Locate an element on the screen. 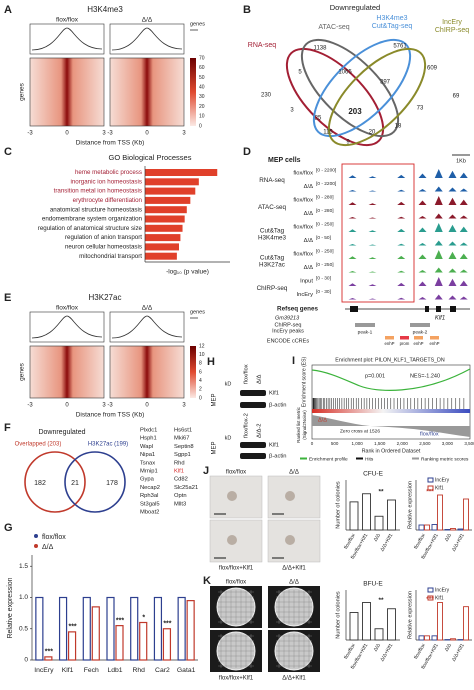 The width and height of the screenshot is (474, 690). track-name: H3K27ac is located at coordinates (272, 265).